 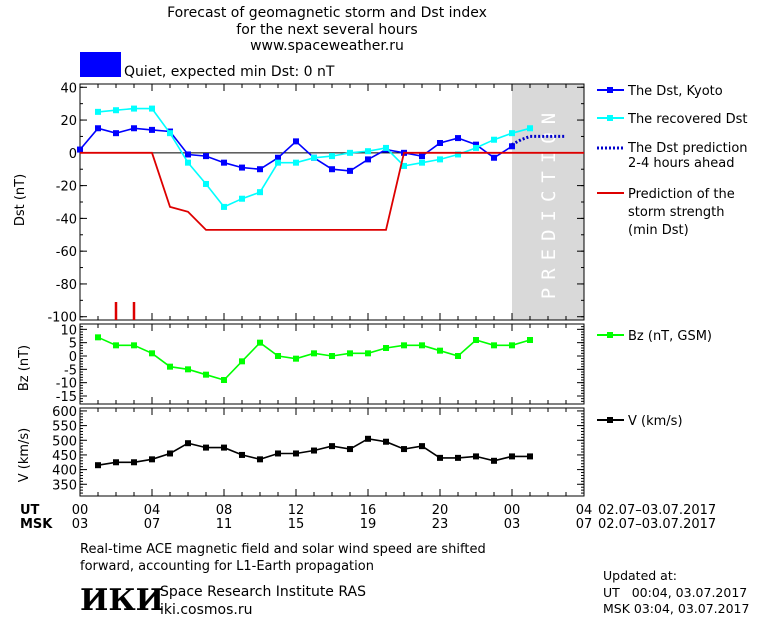 I want to click on prediction-band, so click(x=548, y=202).